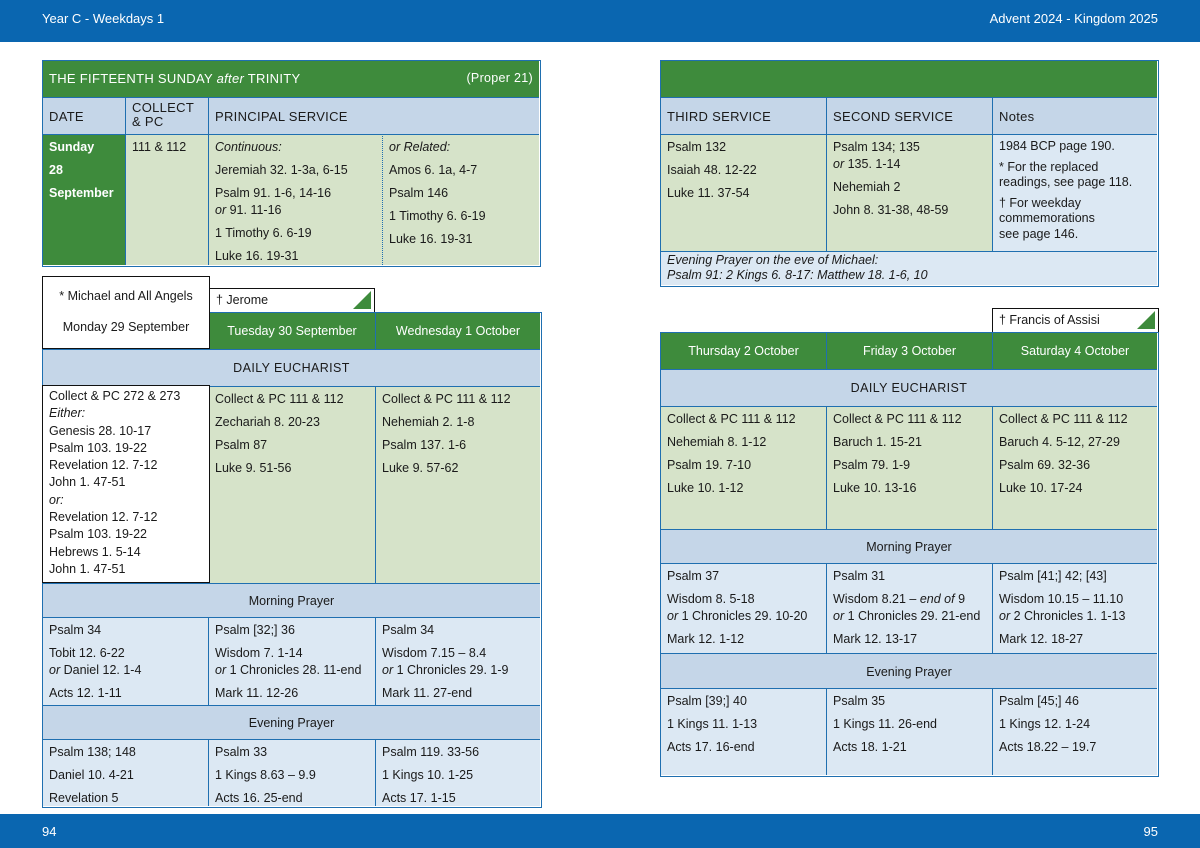 The width and height of the screenshot is (1200, 848). I want to click on francis-commemoration-tab: † Francis of Assisi, so click(1075, 320).